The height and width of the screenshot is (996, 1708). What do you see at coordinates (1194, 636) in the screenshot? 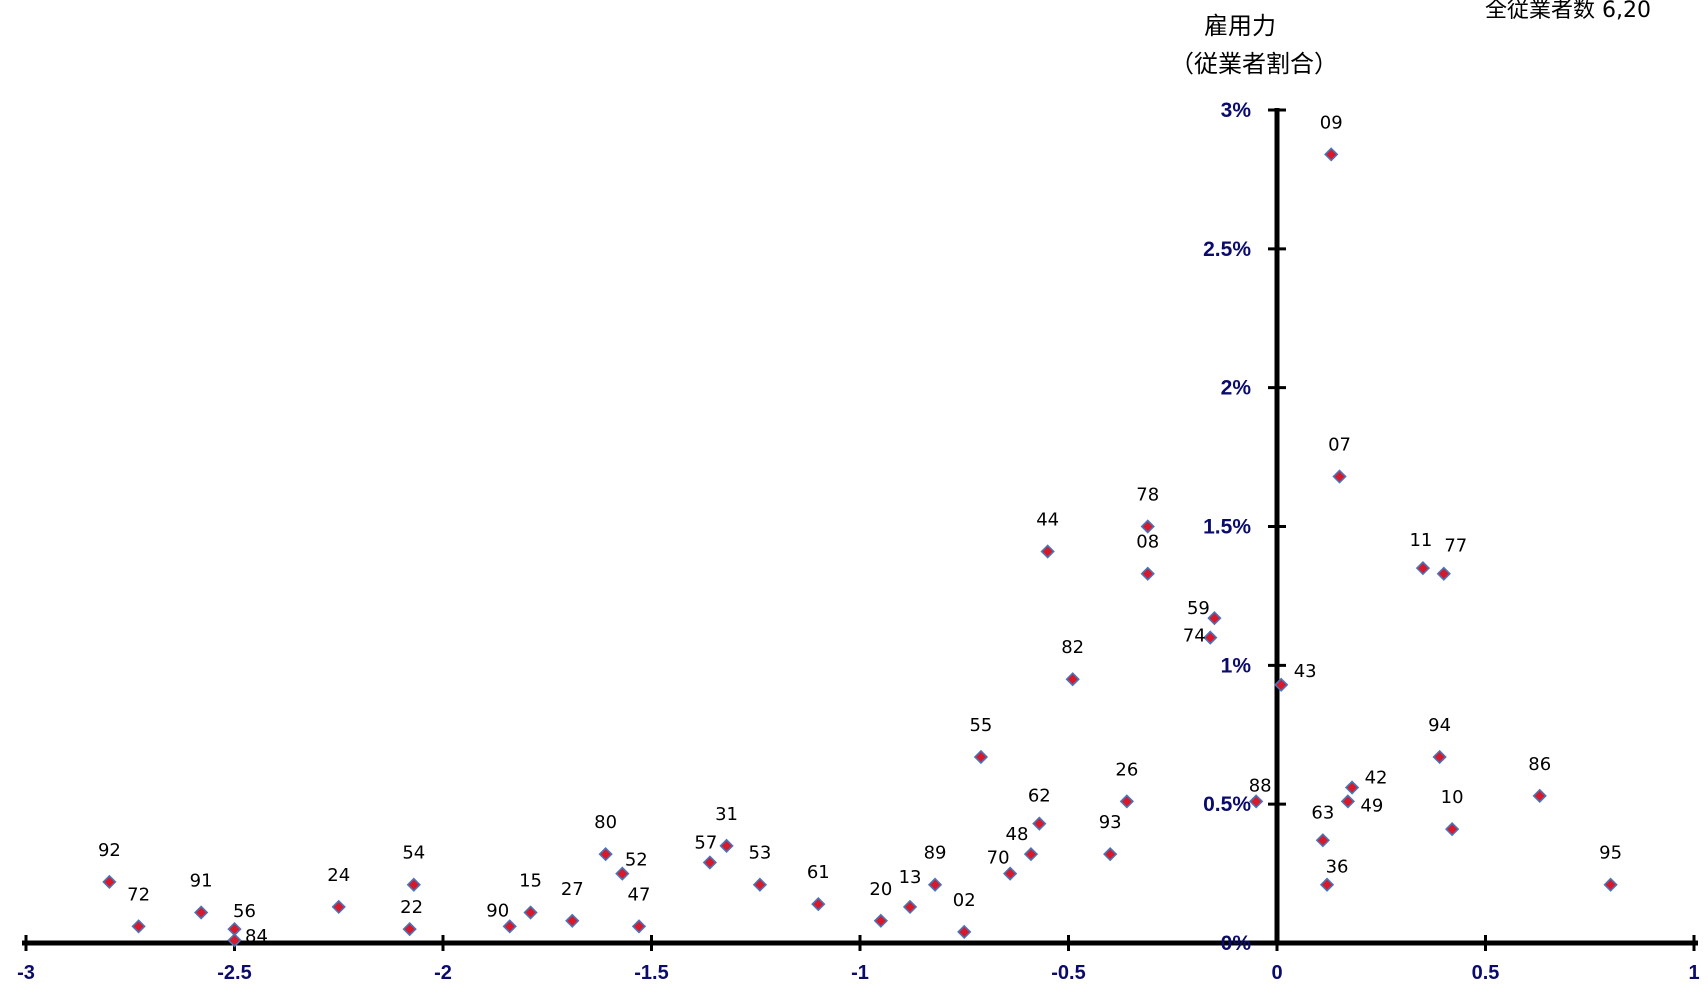
I see `point-label: 74` at bounding box center [1194, 636].